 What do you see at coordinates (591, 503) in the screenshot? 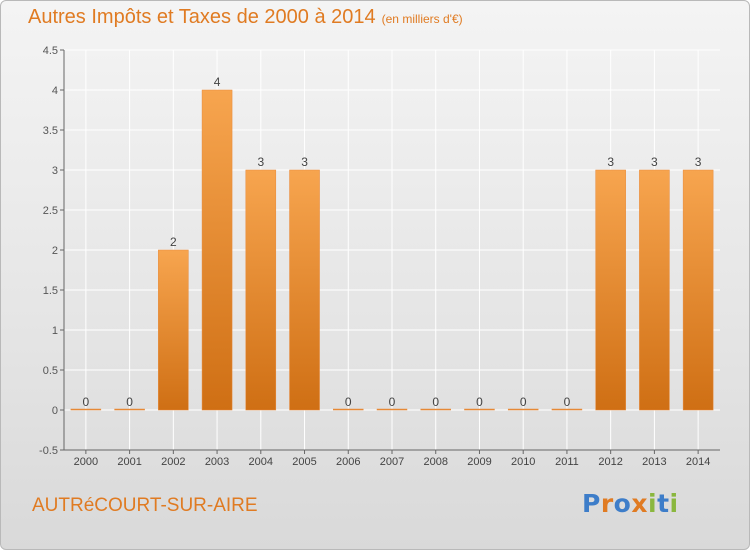
I see `logo-letter: P` at bounding box center [591, 503].